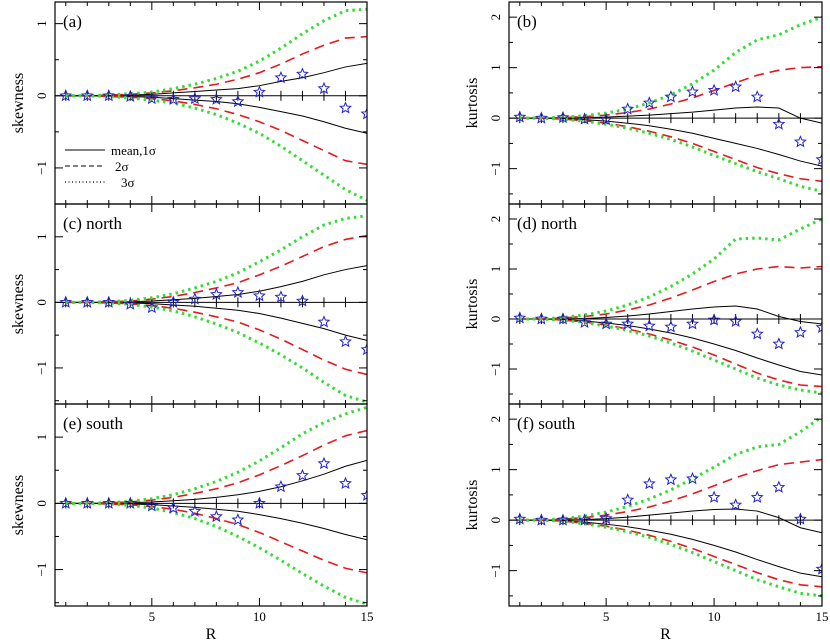 This screenshot has height=640, width=830. I want to click on legend-entry: 2σ, so click(122, 166).